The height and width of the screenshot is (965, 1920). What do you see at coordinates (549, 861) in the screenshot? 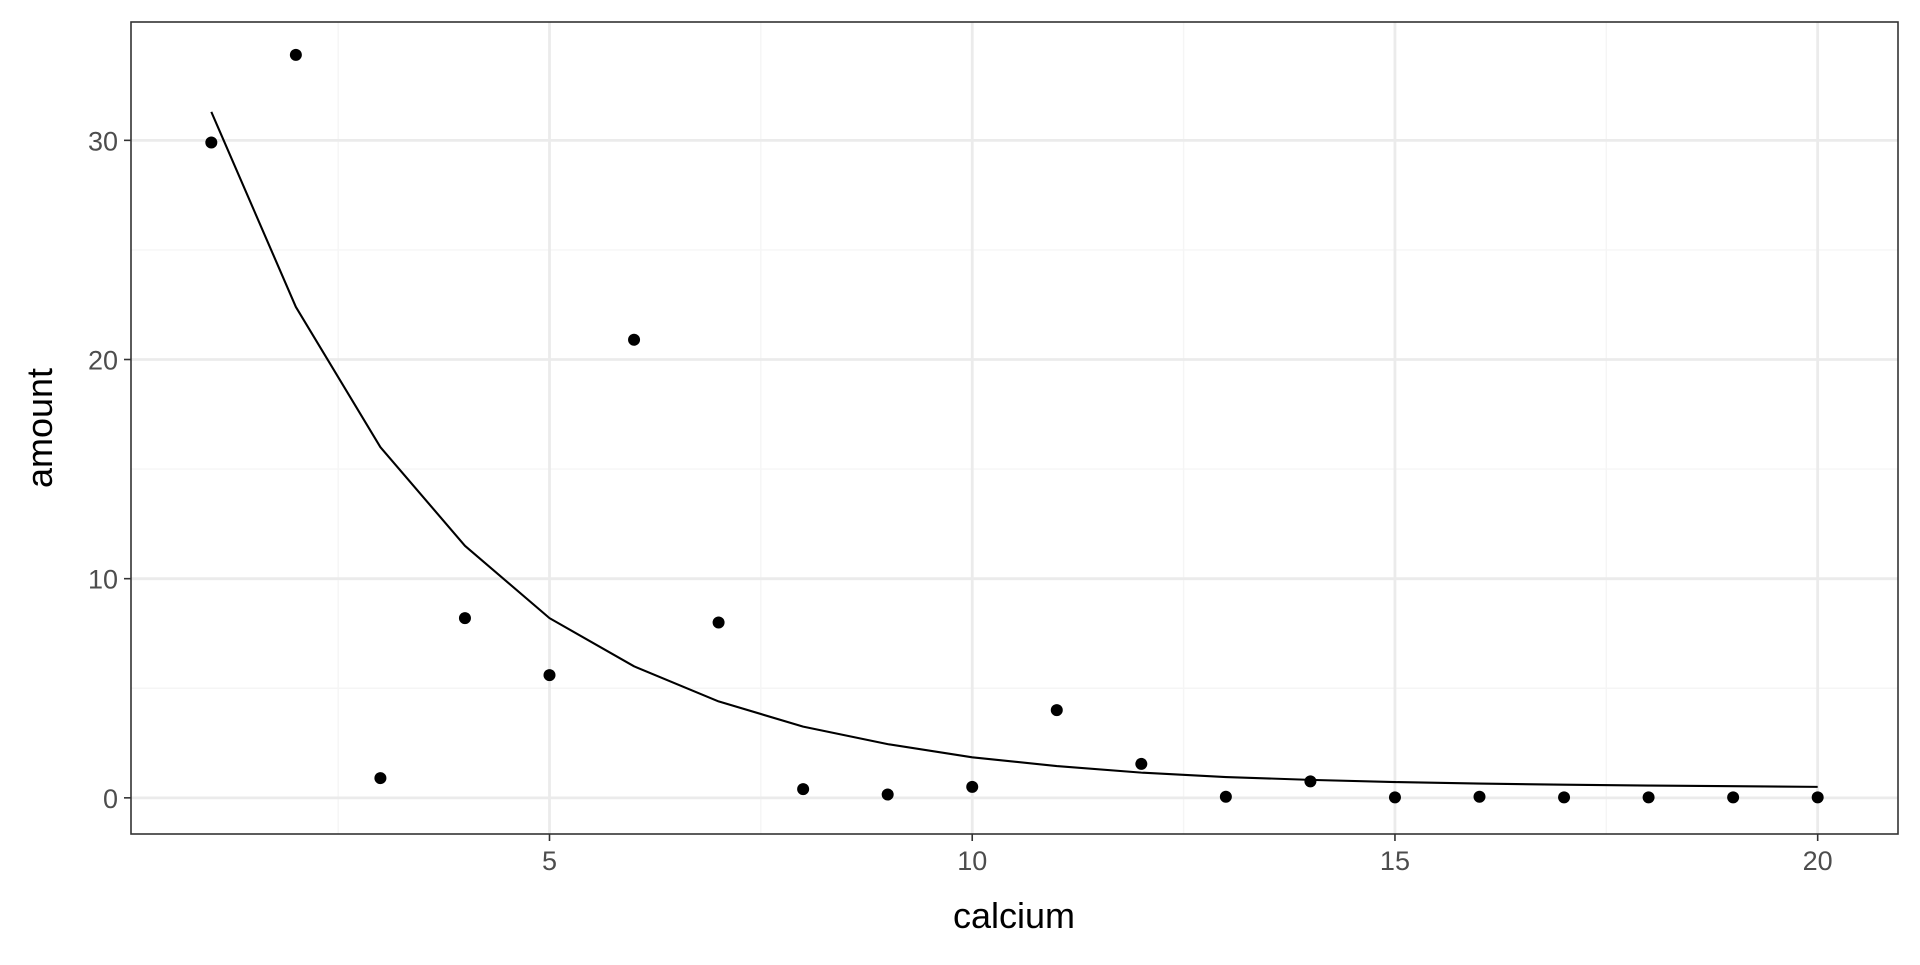
I see `x-tick-label: 5` at bounding box center [549, 861].